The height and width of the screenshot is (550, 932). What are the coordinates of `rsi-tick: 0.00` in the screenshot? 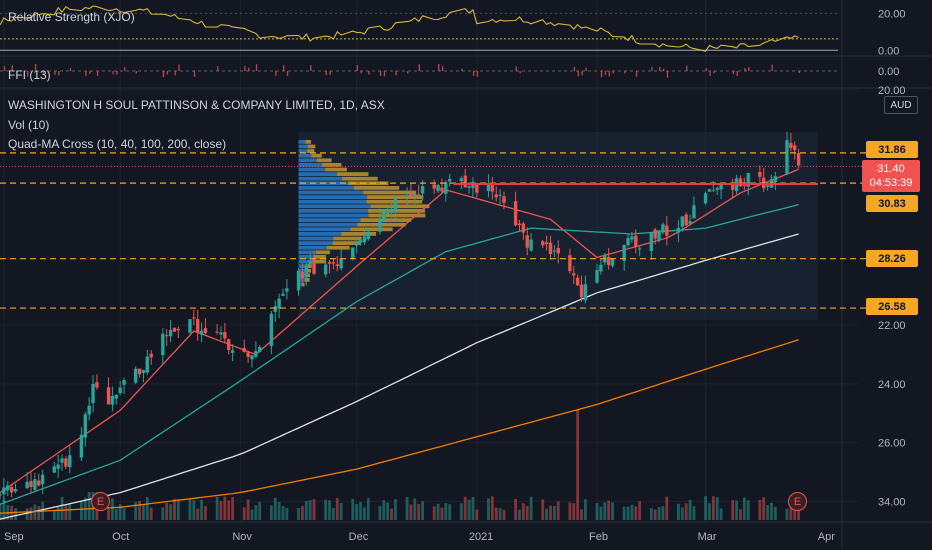 It's located at (888, 51).